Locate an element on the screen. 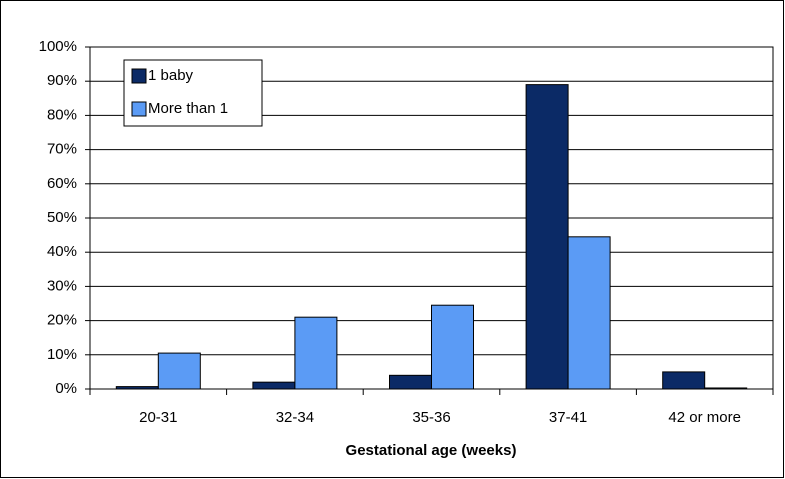  y-tick-label: 80% is located at coordinates (62, 114).